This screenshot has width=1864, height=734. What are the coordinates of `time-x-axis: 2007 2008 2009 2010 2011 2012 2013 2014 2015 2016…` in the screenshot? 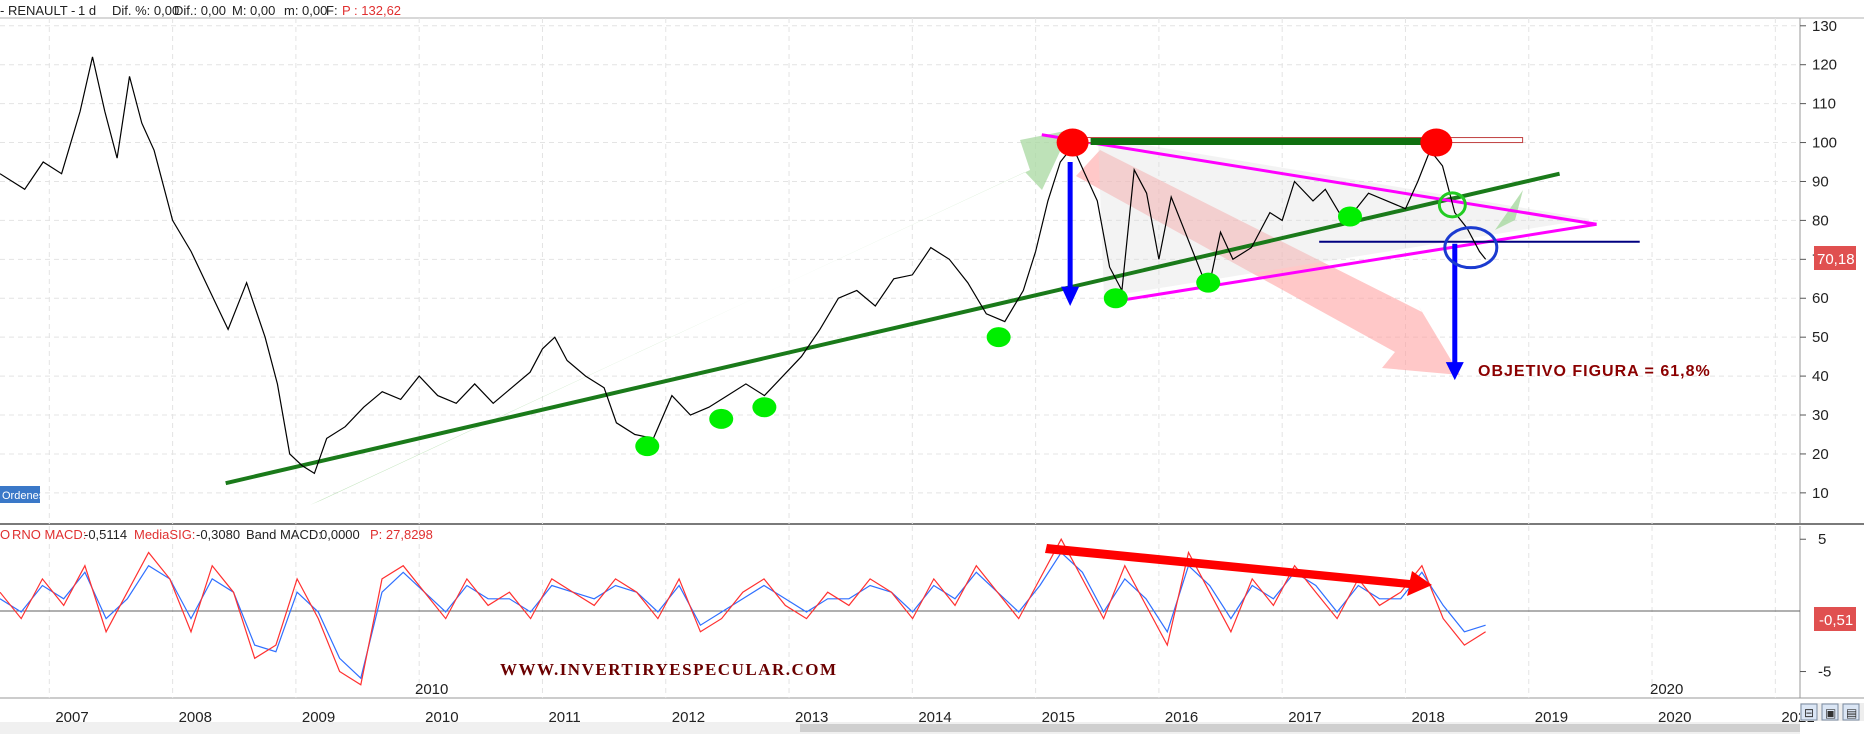 It's located at (934, 717).